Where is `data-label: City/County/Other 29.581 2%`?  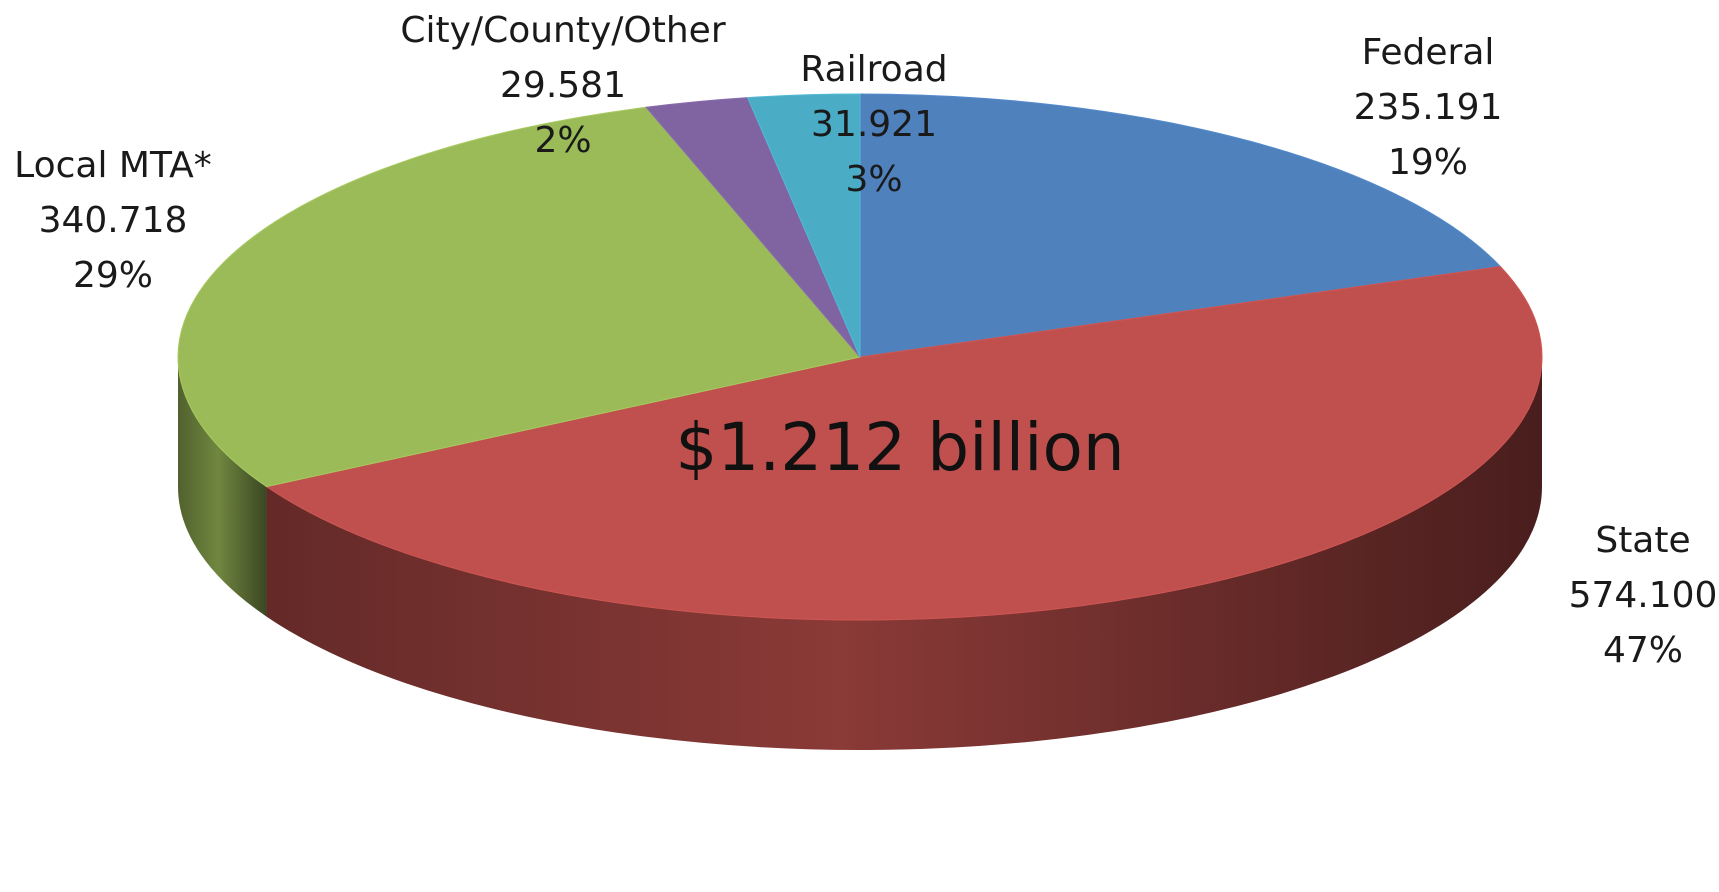
data-label: City/County/Other 29.581 2% is located at coordinates (562, 85).